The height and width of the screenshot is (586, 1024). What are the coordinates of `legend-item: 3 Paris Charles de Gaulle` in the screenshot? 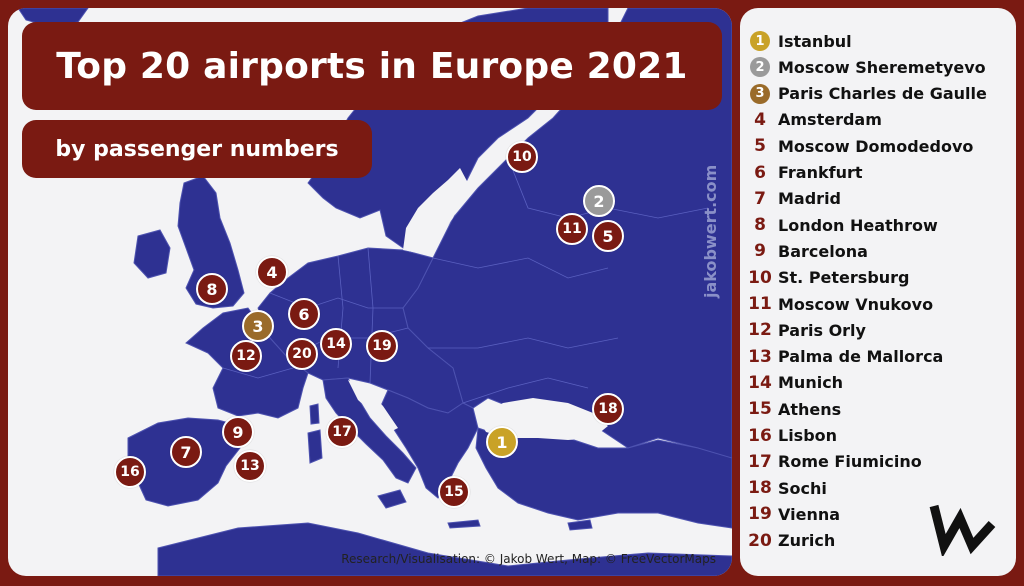 It's located at (867, 94).